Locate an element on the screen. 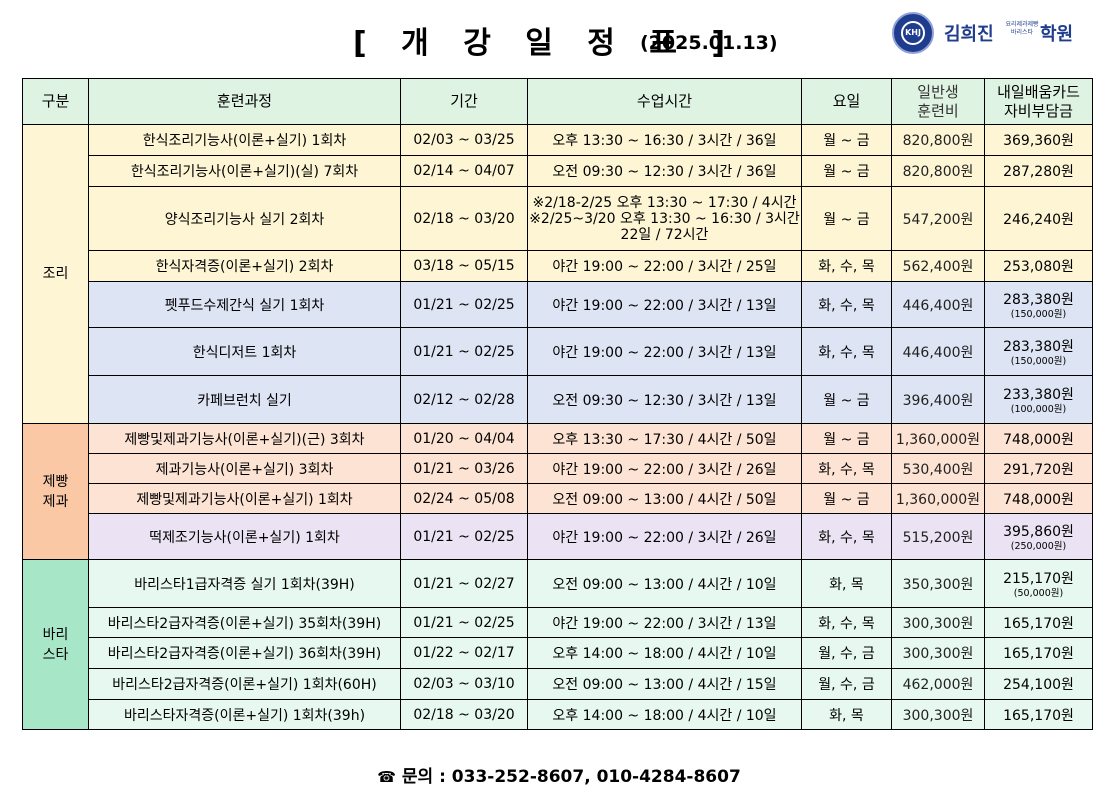  header-fee-card: 내일배움카드 자비부담금 is located at coordinates (1038, 101).